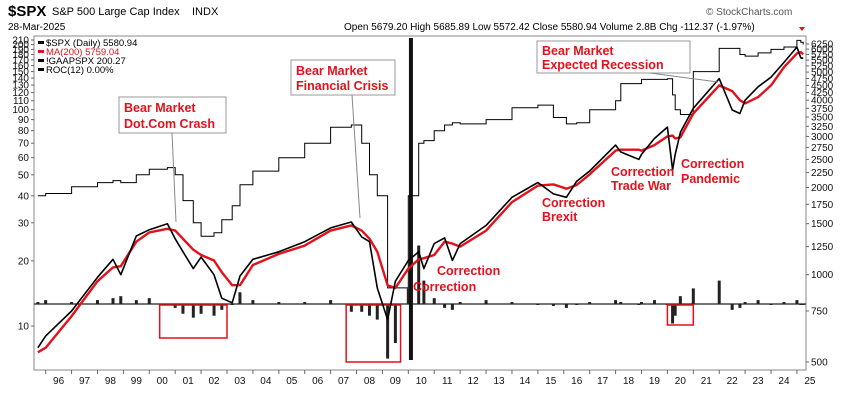 The height and width of the screenshot is (407, 850). What do you see at coordinates (20, 55) in the screenshot?
I see `left-tick-label: 180` at bounding box center [20, 55].